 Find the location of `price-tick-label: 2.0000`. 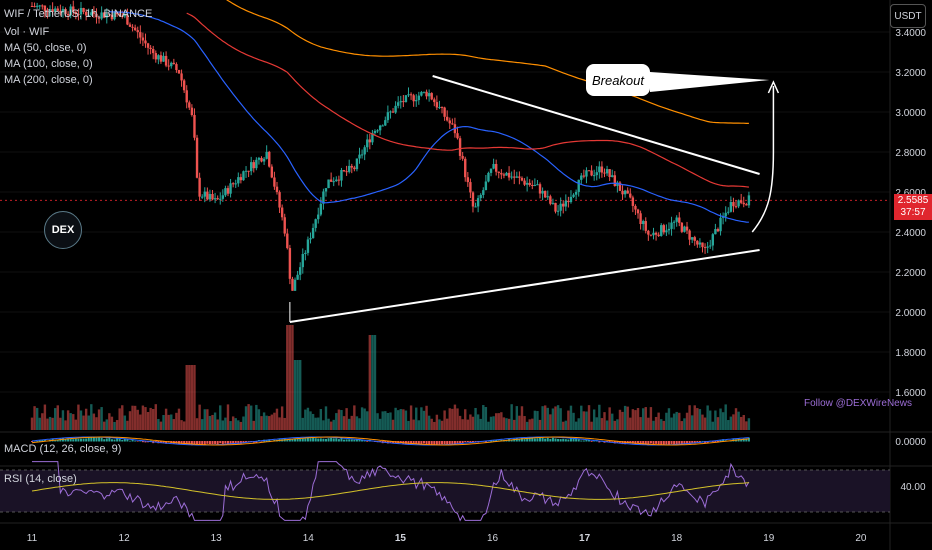

price-tick-label: 2.0000 is located at coordinates (910, 313).